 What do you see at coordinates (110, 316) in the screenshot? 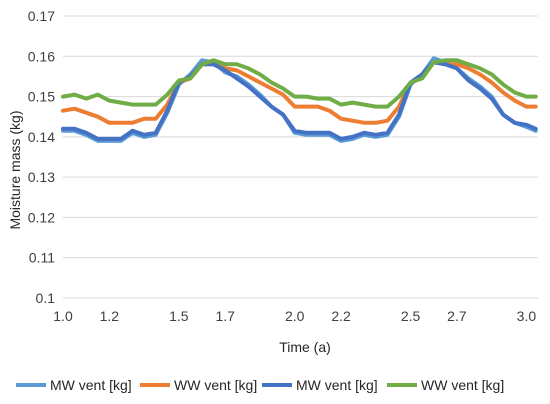
I see `x-tick-label: 1.2` at bounding box center [110, 316].